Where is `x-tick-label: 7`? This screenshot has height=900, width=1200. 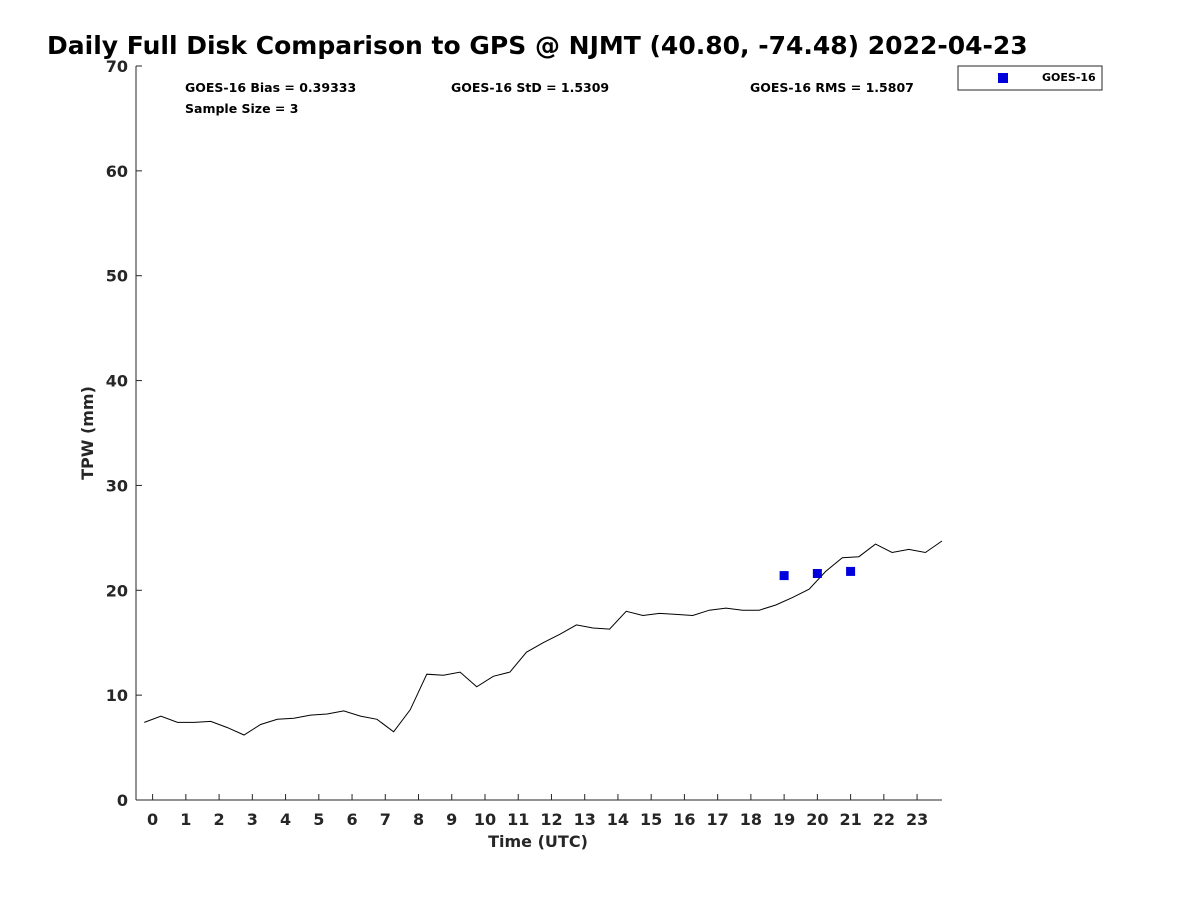
x-tick-label: 7 is located at coordinates (385, 819).